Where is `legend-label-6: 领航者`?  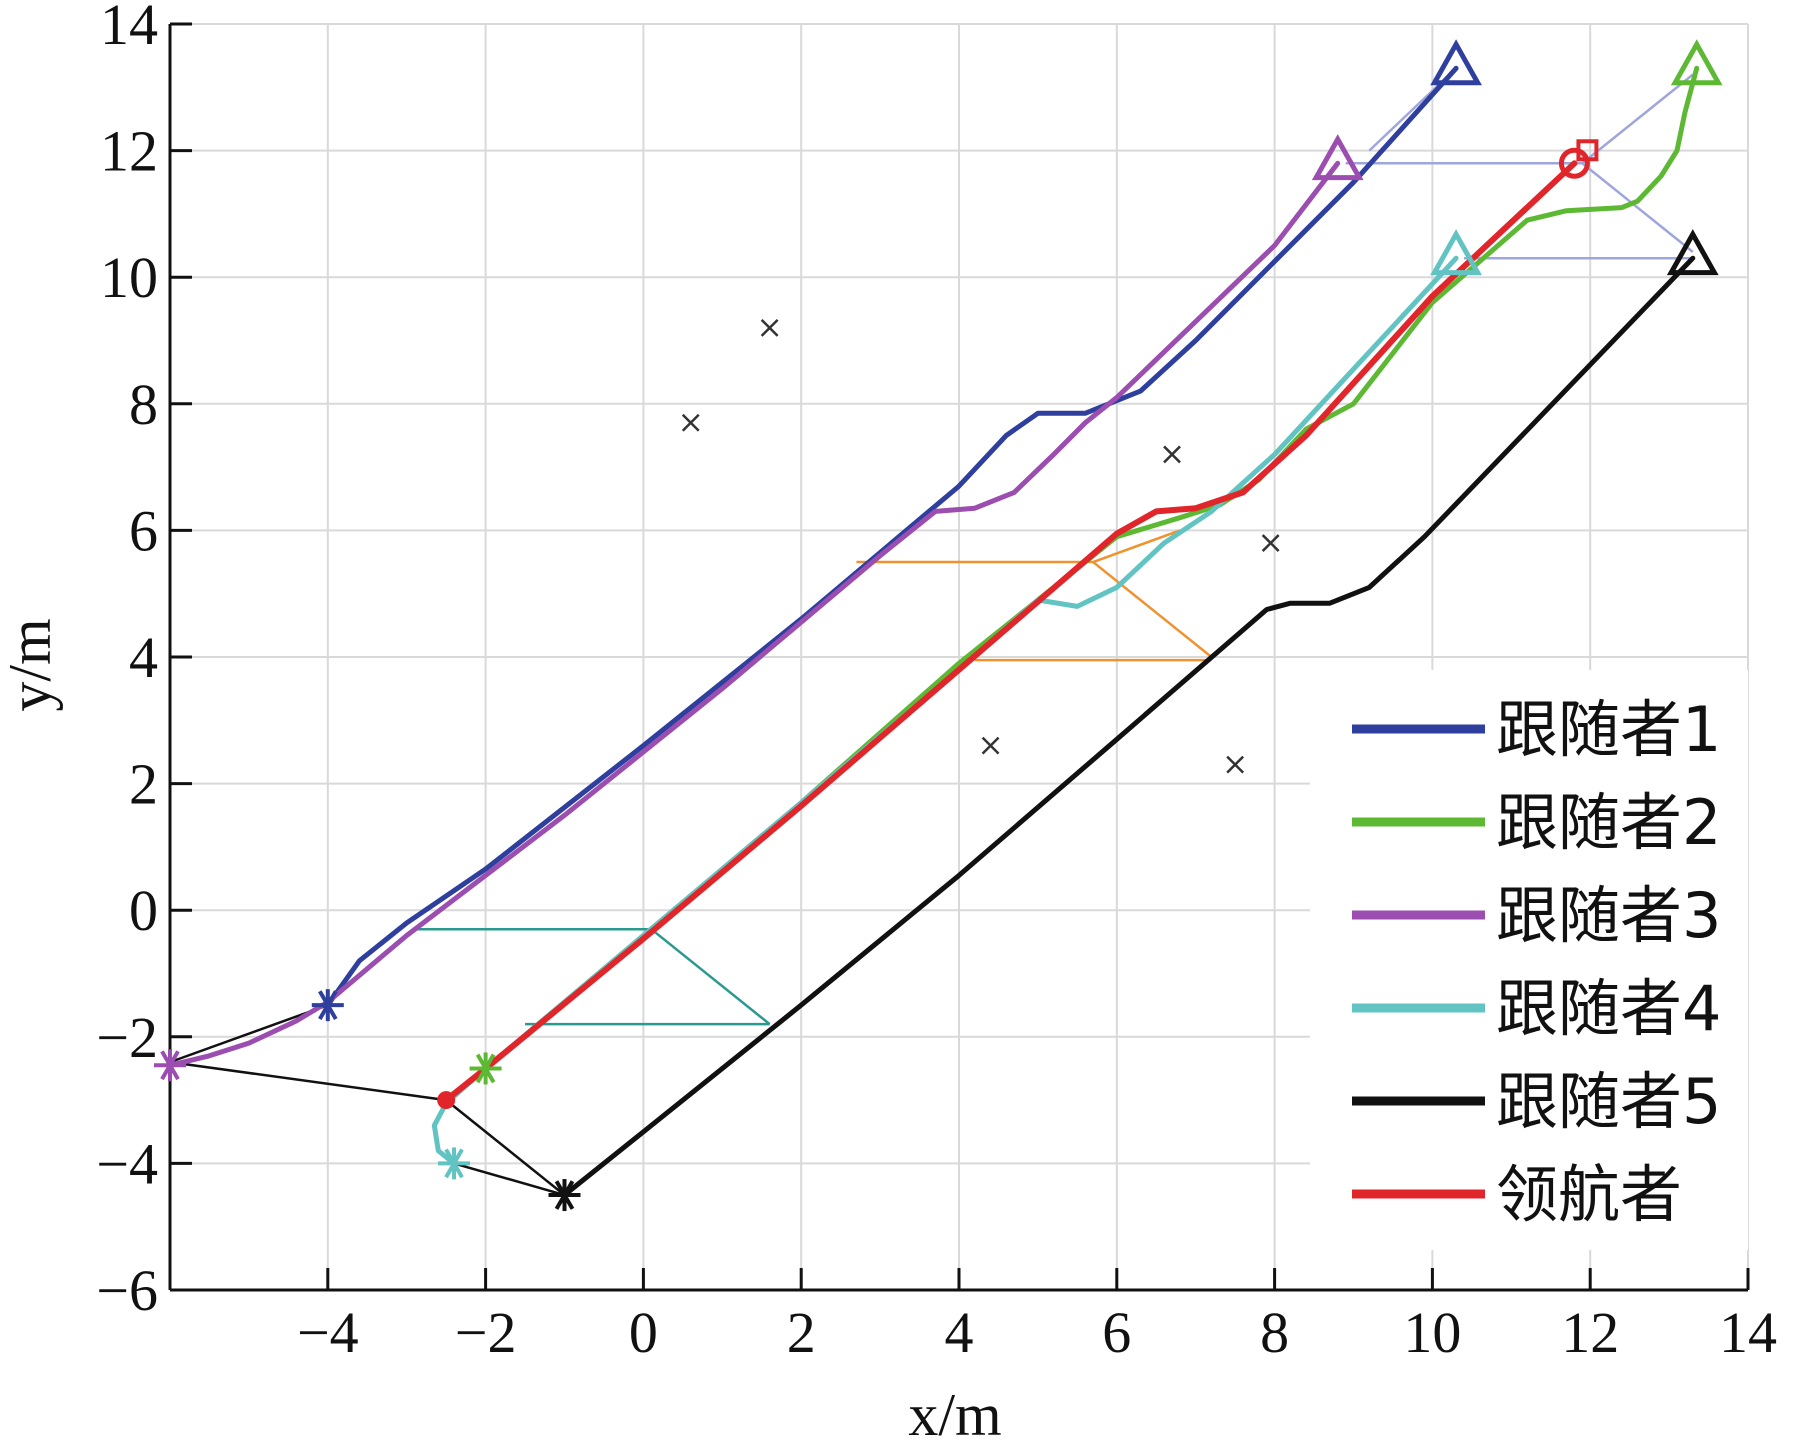
legend-label-6: 领航者 is located at coordinates (1589, 1194).